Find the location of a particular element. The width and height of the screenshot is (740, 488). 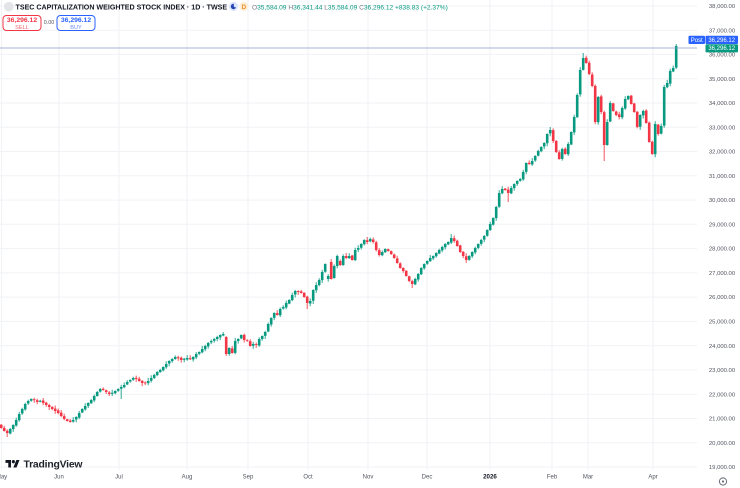

svg-text: 22,000.00 is located at coordinates (722, 395).